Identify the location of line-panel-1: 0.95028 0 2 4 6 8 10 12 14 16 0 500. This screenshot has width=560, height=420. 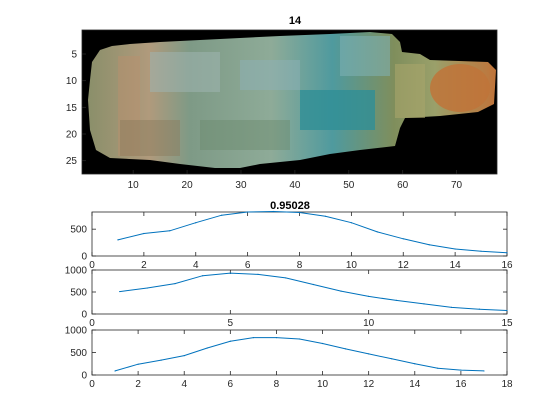
(291, 235).